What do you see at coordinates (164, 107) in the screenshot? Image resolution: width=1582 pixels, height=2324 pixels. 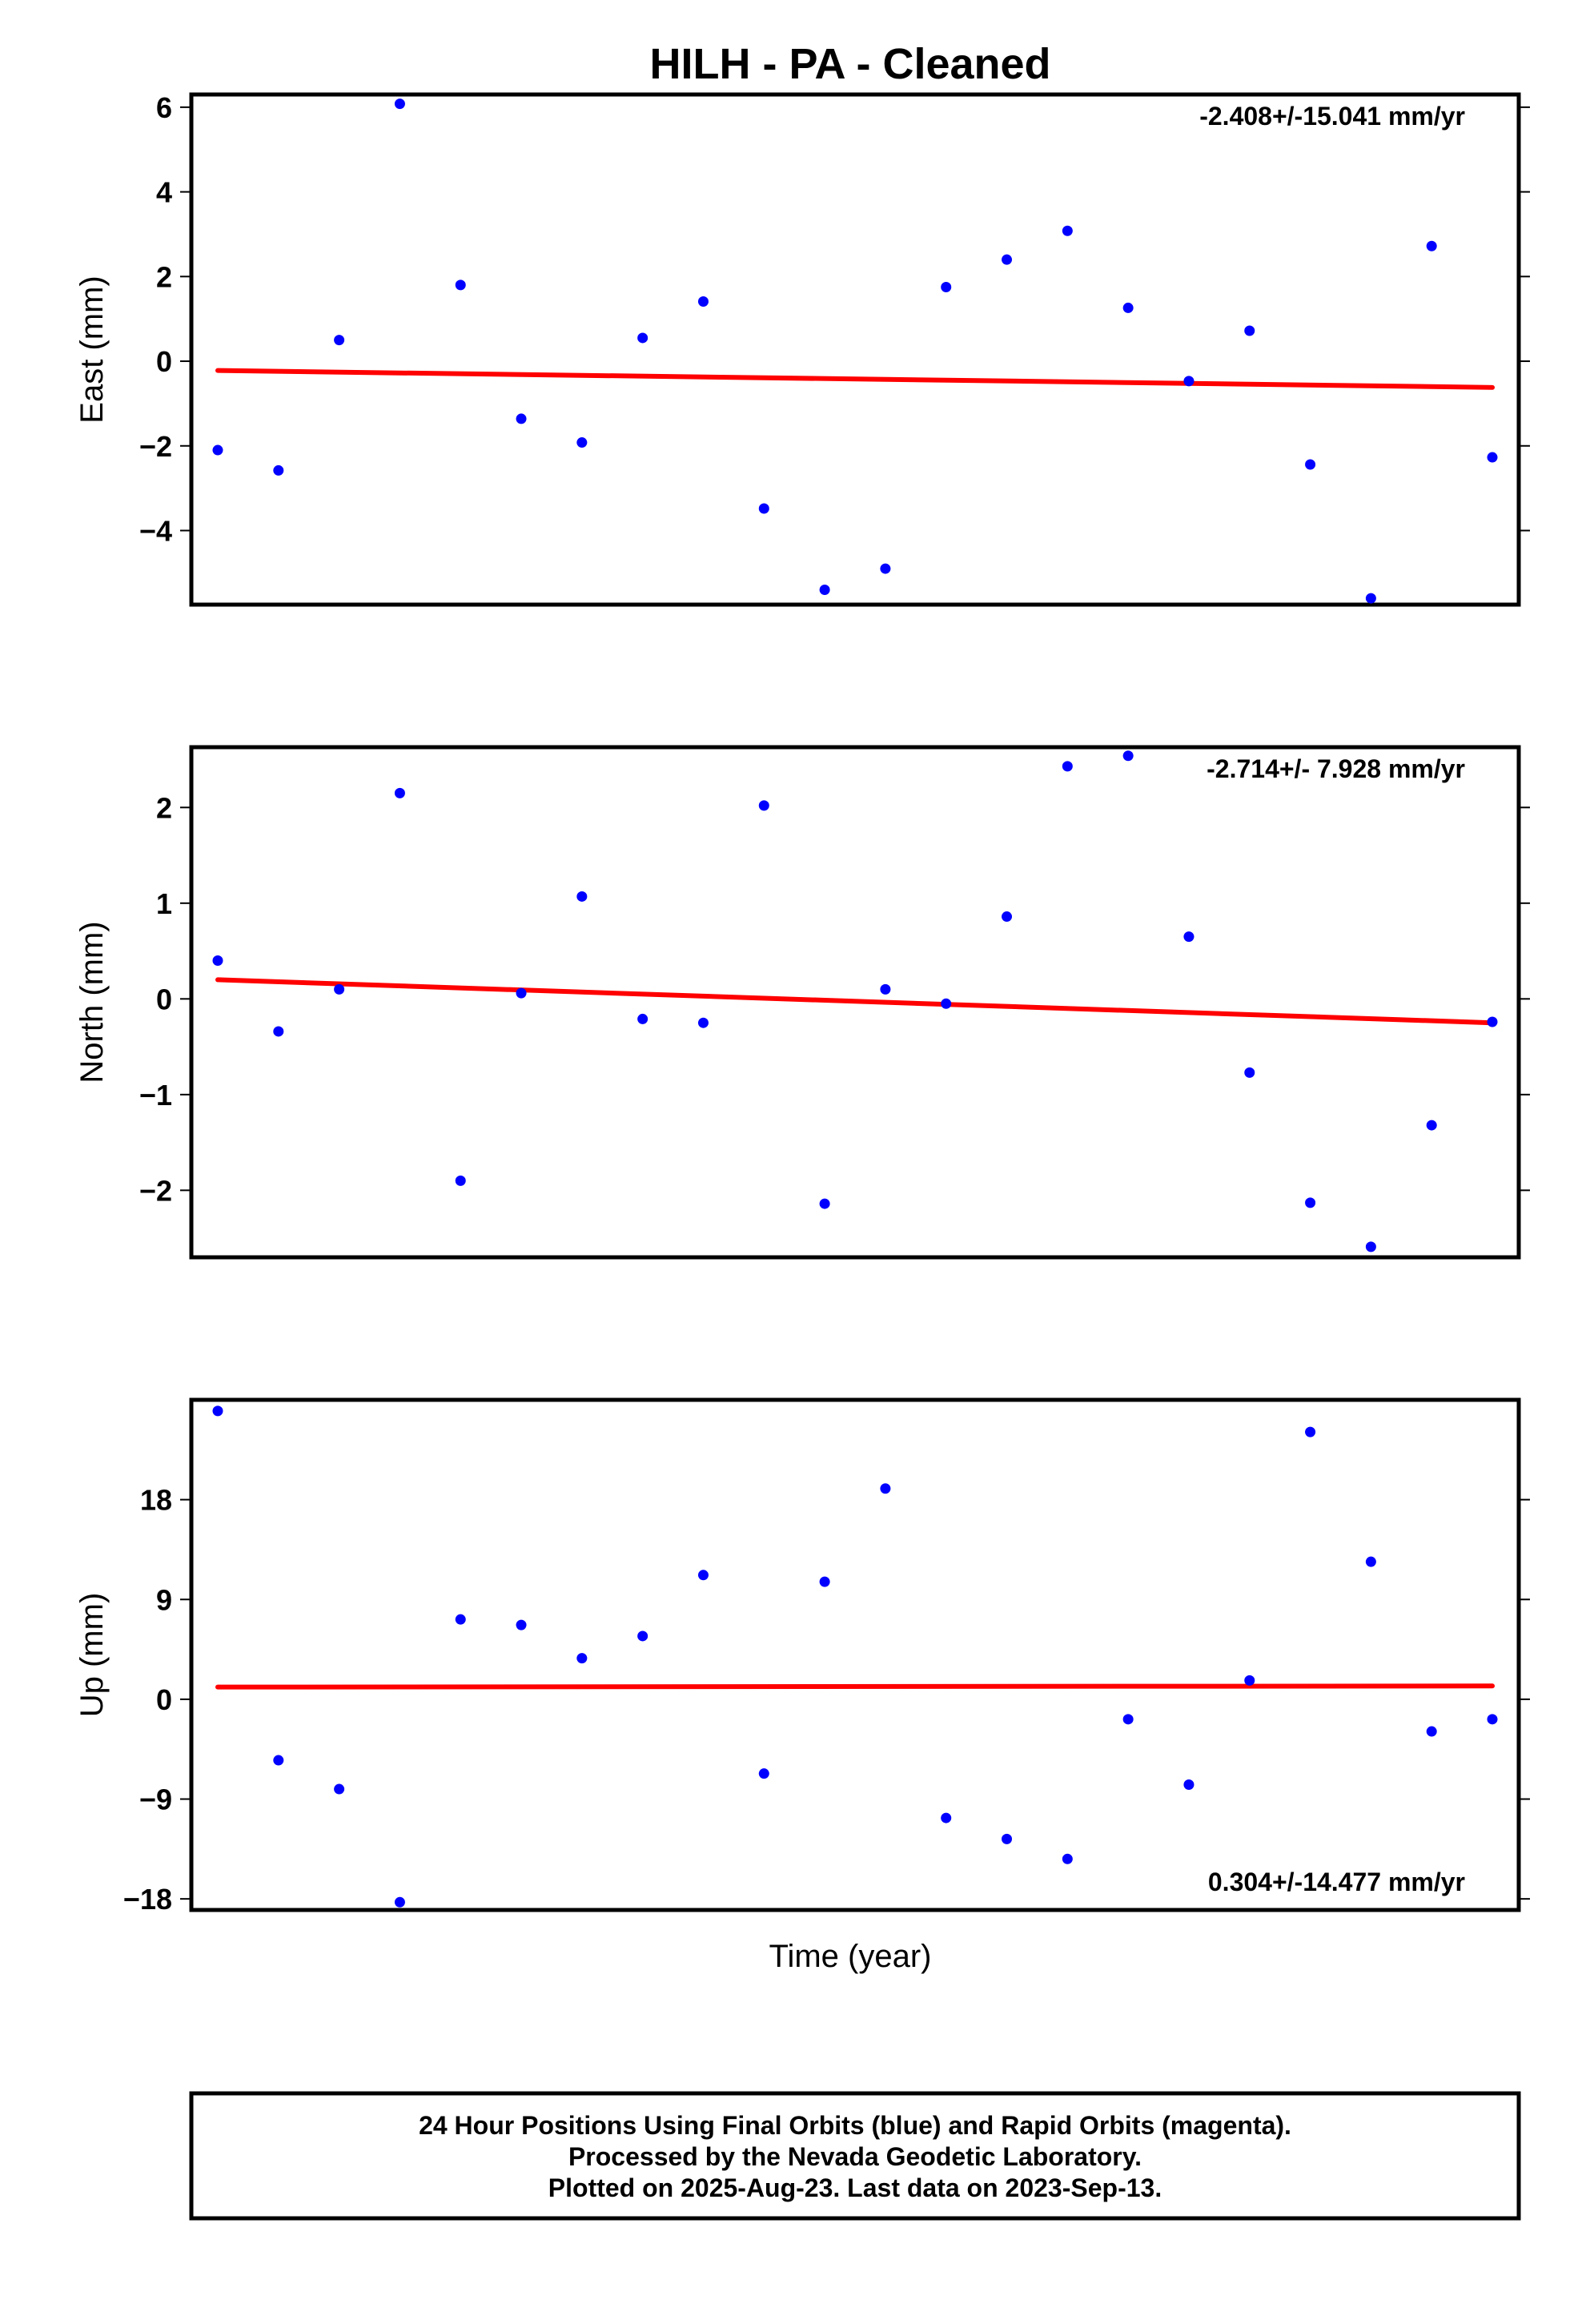 I see `y-tick-label: 6` at bounding box center [164, 107].